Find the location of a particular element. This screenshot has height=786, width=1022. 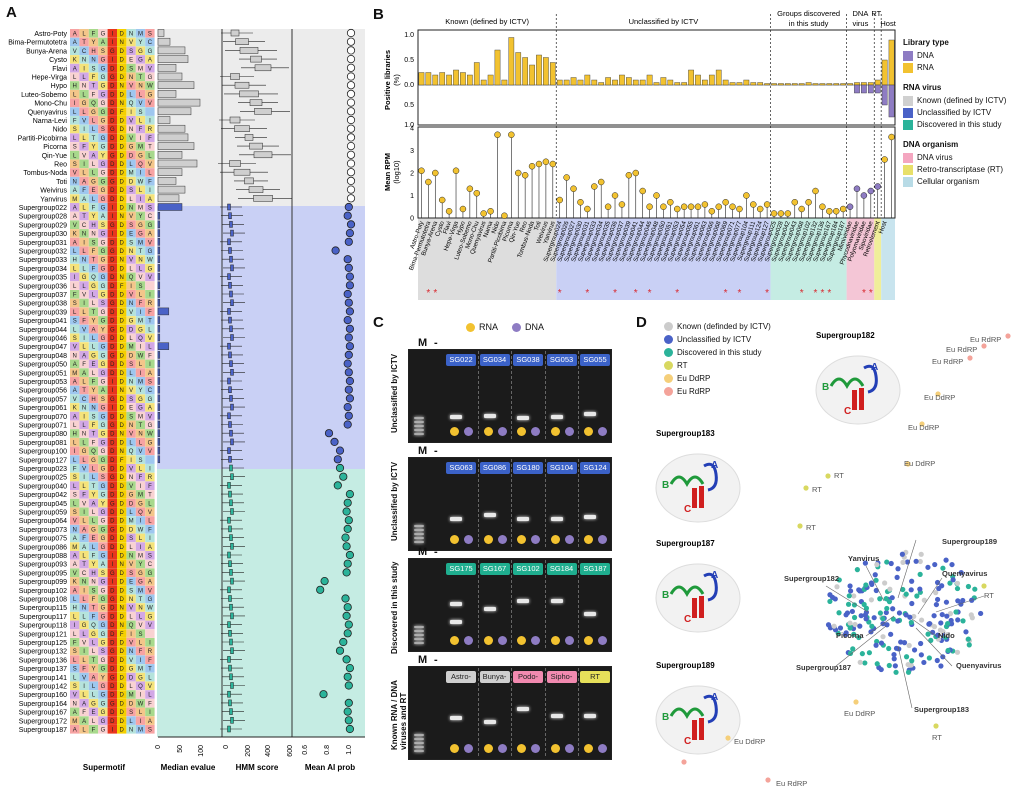

dna-lane-dot is located at coordinates (502, 640).